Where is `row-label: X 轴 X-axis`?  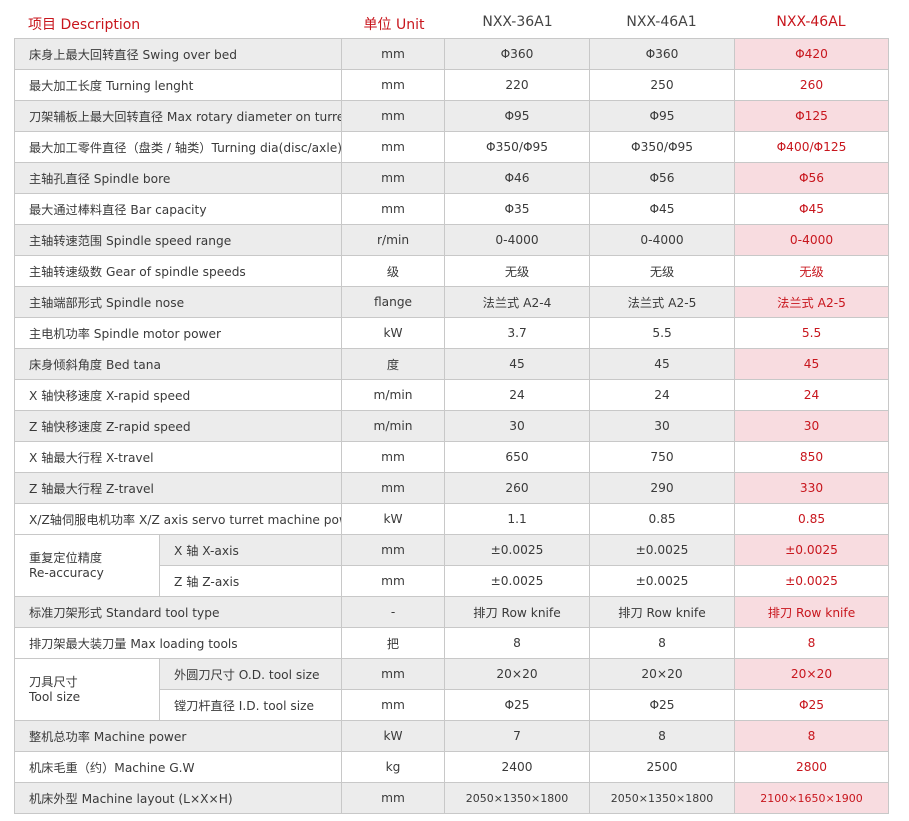 row-label: X 轴 X-axis is located at coordinates (250, 550).